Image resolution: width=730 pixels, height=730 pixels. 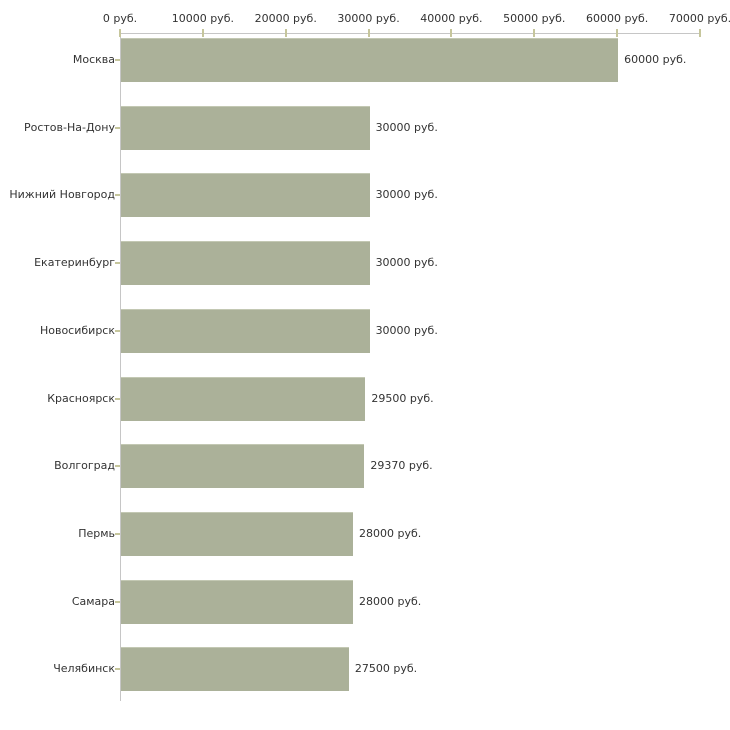 What do you see at coordinates (451, 18) in the screenshot?
I see `x-axis-tick-label: 40000 руб.` at bounding box center [451, 18].